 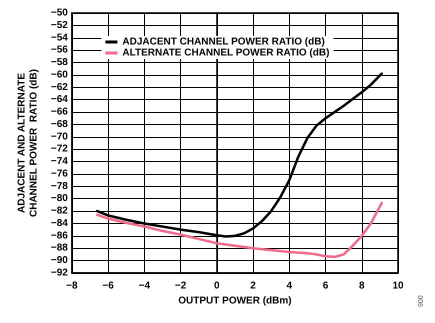 I want to click on legend-label: ADJACENT CHANNEL POWER RATIO (dB), so click(x=223, y=42).